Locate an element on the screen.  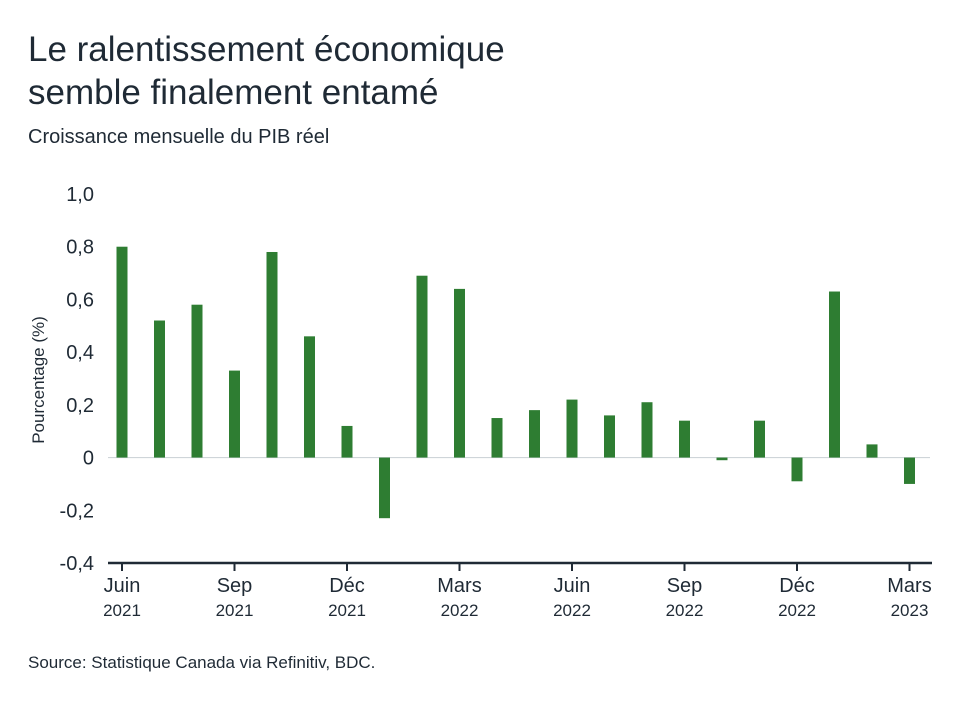
y-tick-label: 0,8 is located at coordinates (80, 248).